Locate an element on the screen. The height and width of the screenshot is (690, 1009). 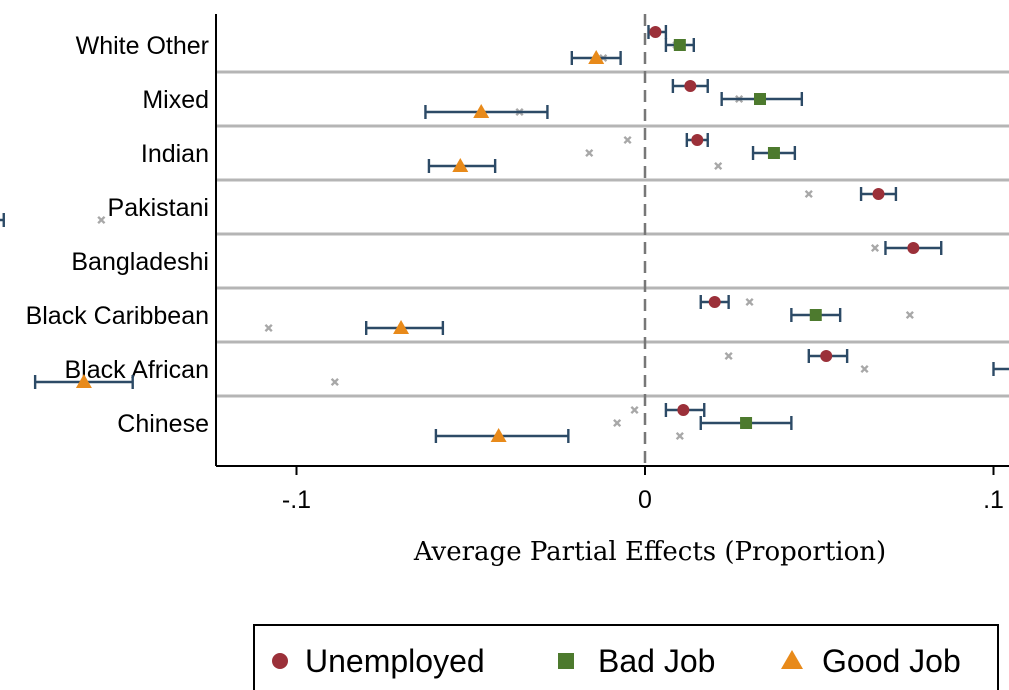
band-white-other is located at coordinates (612, 45).